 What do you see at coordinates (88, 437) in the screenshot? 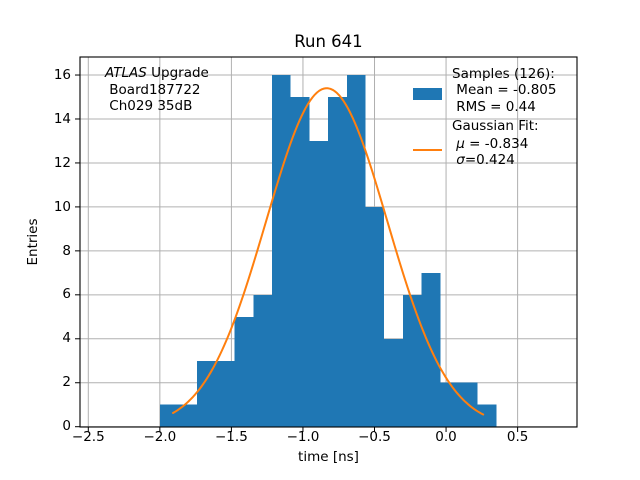
I see `x-tick-label: −2.5` at bounding box center [88, 437].